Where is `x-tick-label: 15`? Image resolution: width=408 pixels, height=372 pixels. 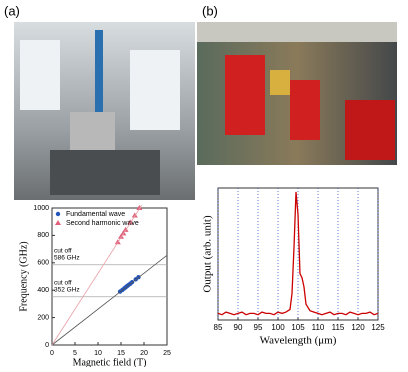
x-tick-label: 15 is located at coordinates (121, 353).